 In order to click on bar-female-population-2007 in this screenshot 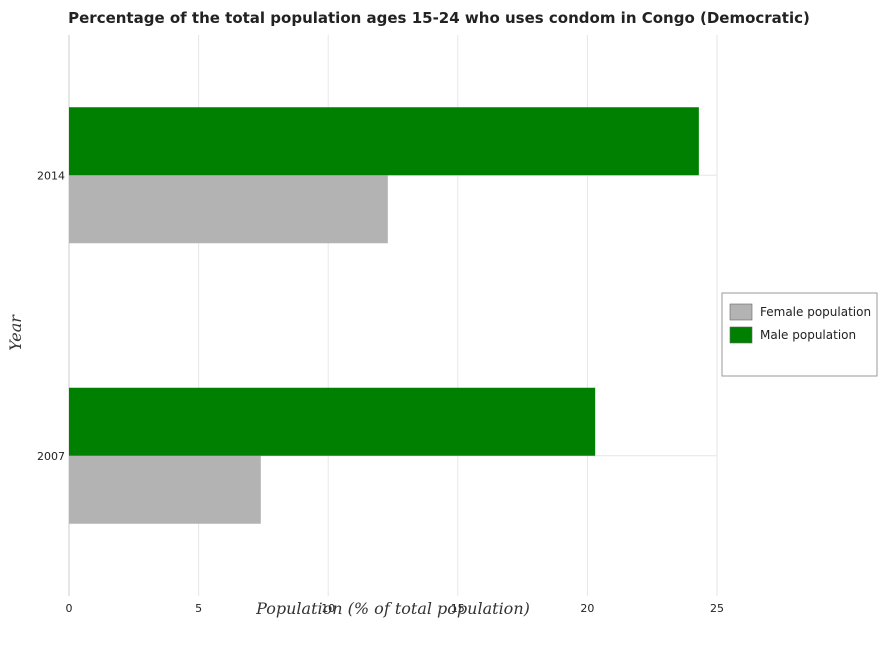, I will do `click(165, 489)`.